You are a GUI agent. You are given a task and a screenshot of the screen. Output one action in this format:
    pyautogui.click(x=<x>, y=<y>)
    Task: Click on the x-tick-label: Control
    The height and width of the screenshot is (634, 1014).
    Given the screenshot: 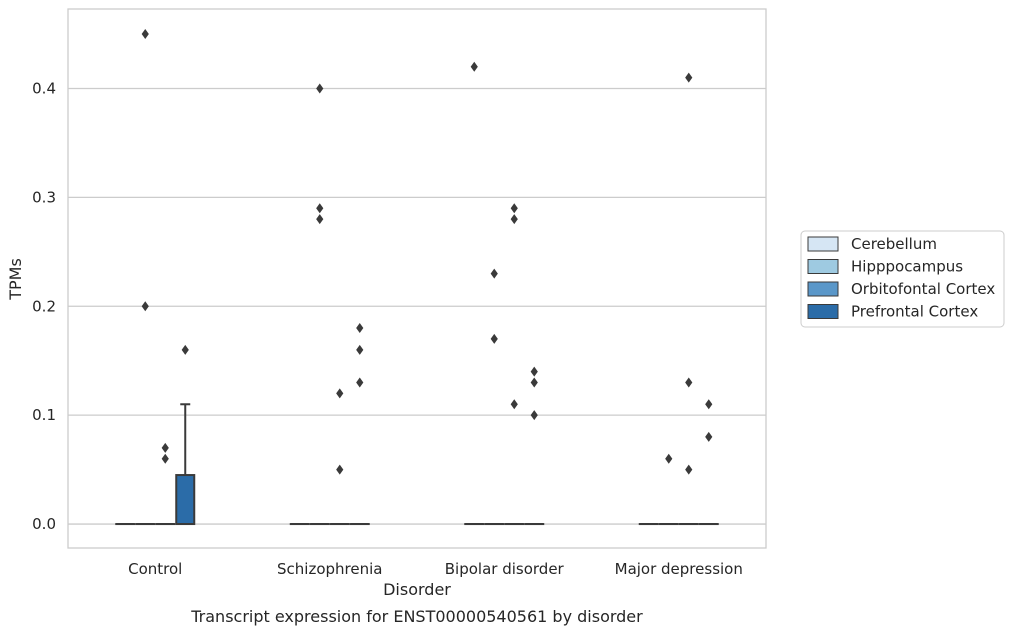 What is the action you would take?
    pyautogui.click(x=155, y=569)
    